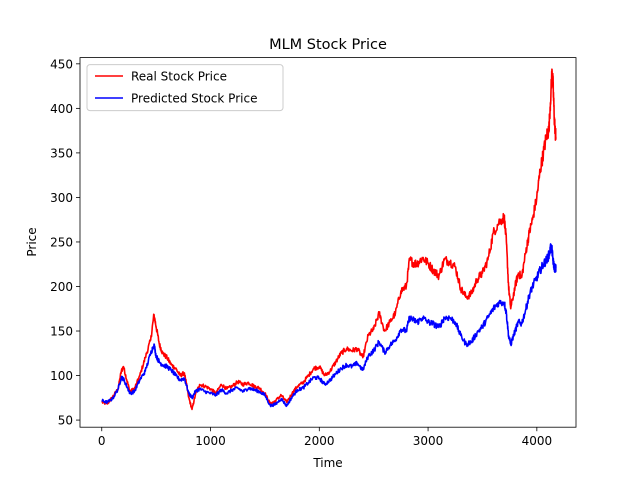 This screenshot has width=640, height=480. I want to click on y-axis-label: Price, so click(32, 241).